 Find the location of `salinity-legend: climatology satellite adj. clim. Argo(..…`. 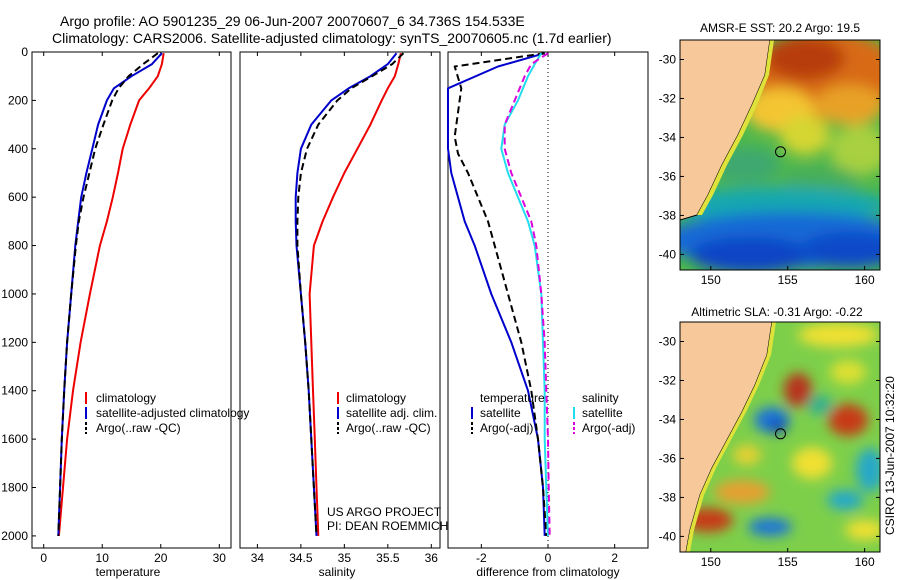

salinity-legend: climatology satellite adj. clim. Argo(..… is located at coordinates (387, 413).